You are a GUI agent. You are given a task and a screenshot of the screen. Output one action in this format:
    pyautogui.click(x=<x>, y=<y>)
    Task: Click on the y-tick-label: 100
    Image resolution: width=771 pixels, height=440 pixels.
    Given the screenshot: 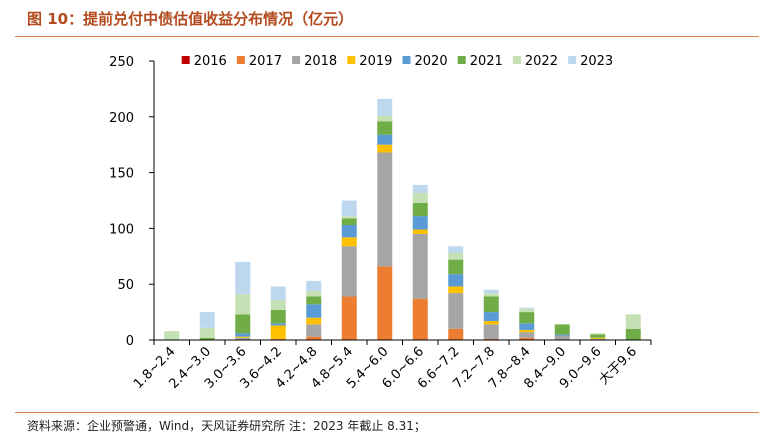 What is the action you would take?
    pyautogui.click(x=121, y=229)
    